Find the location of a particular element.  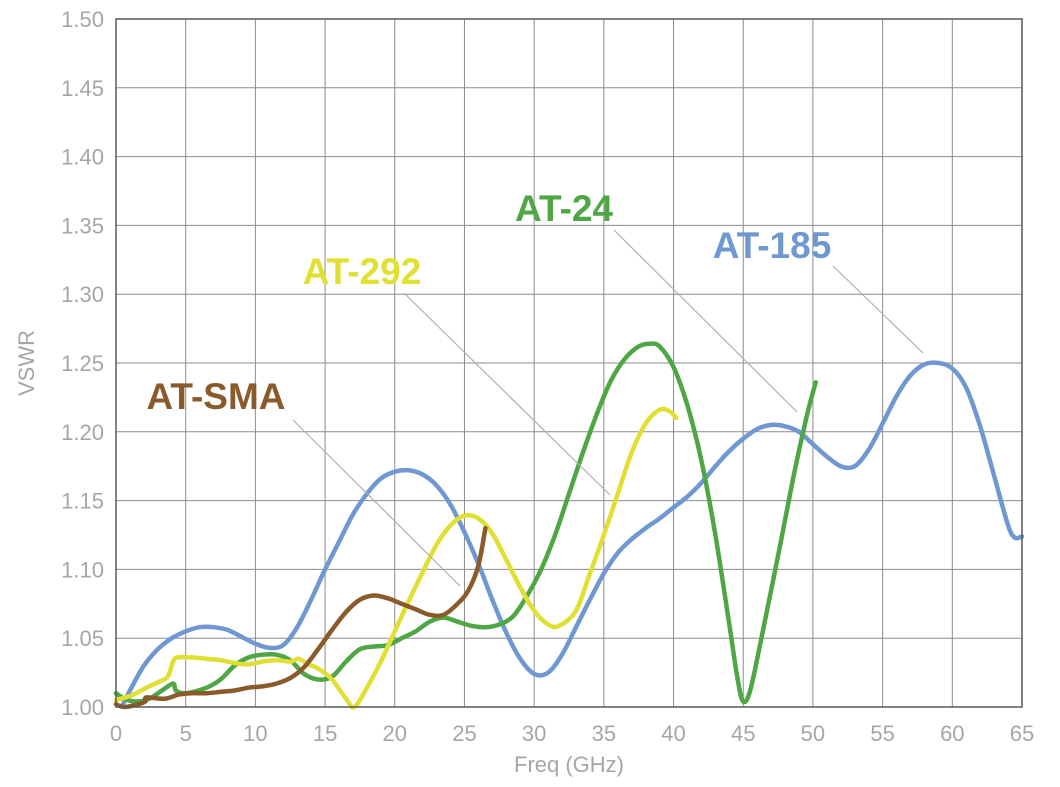

x-tick-label: 25 is located at coordinates (464, 733).